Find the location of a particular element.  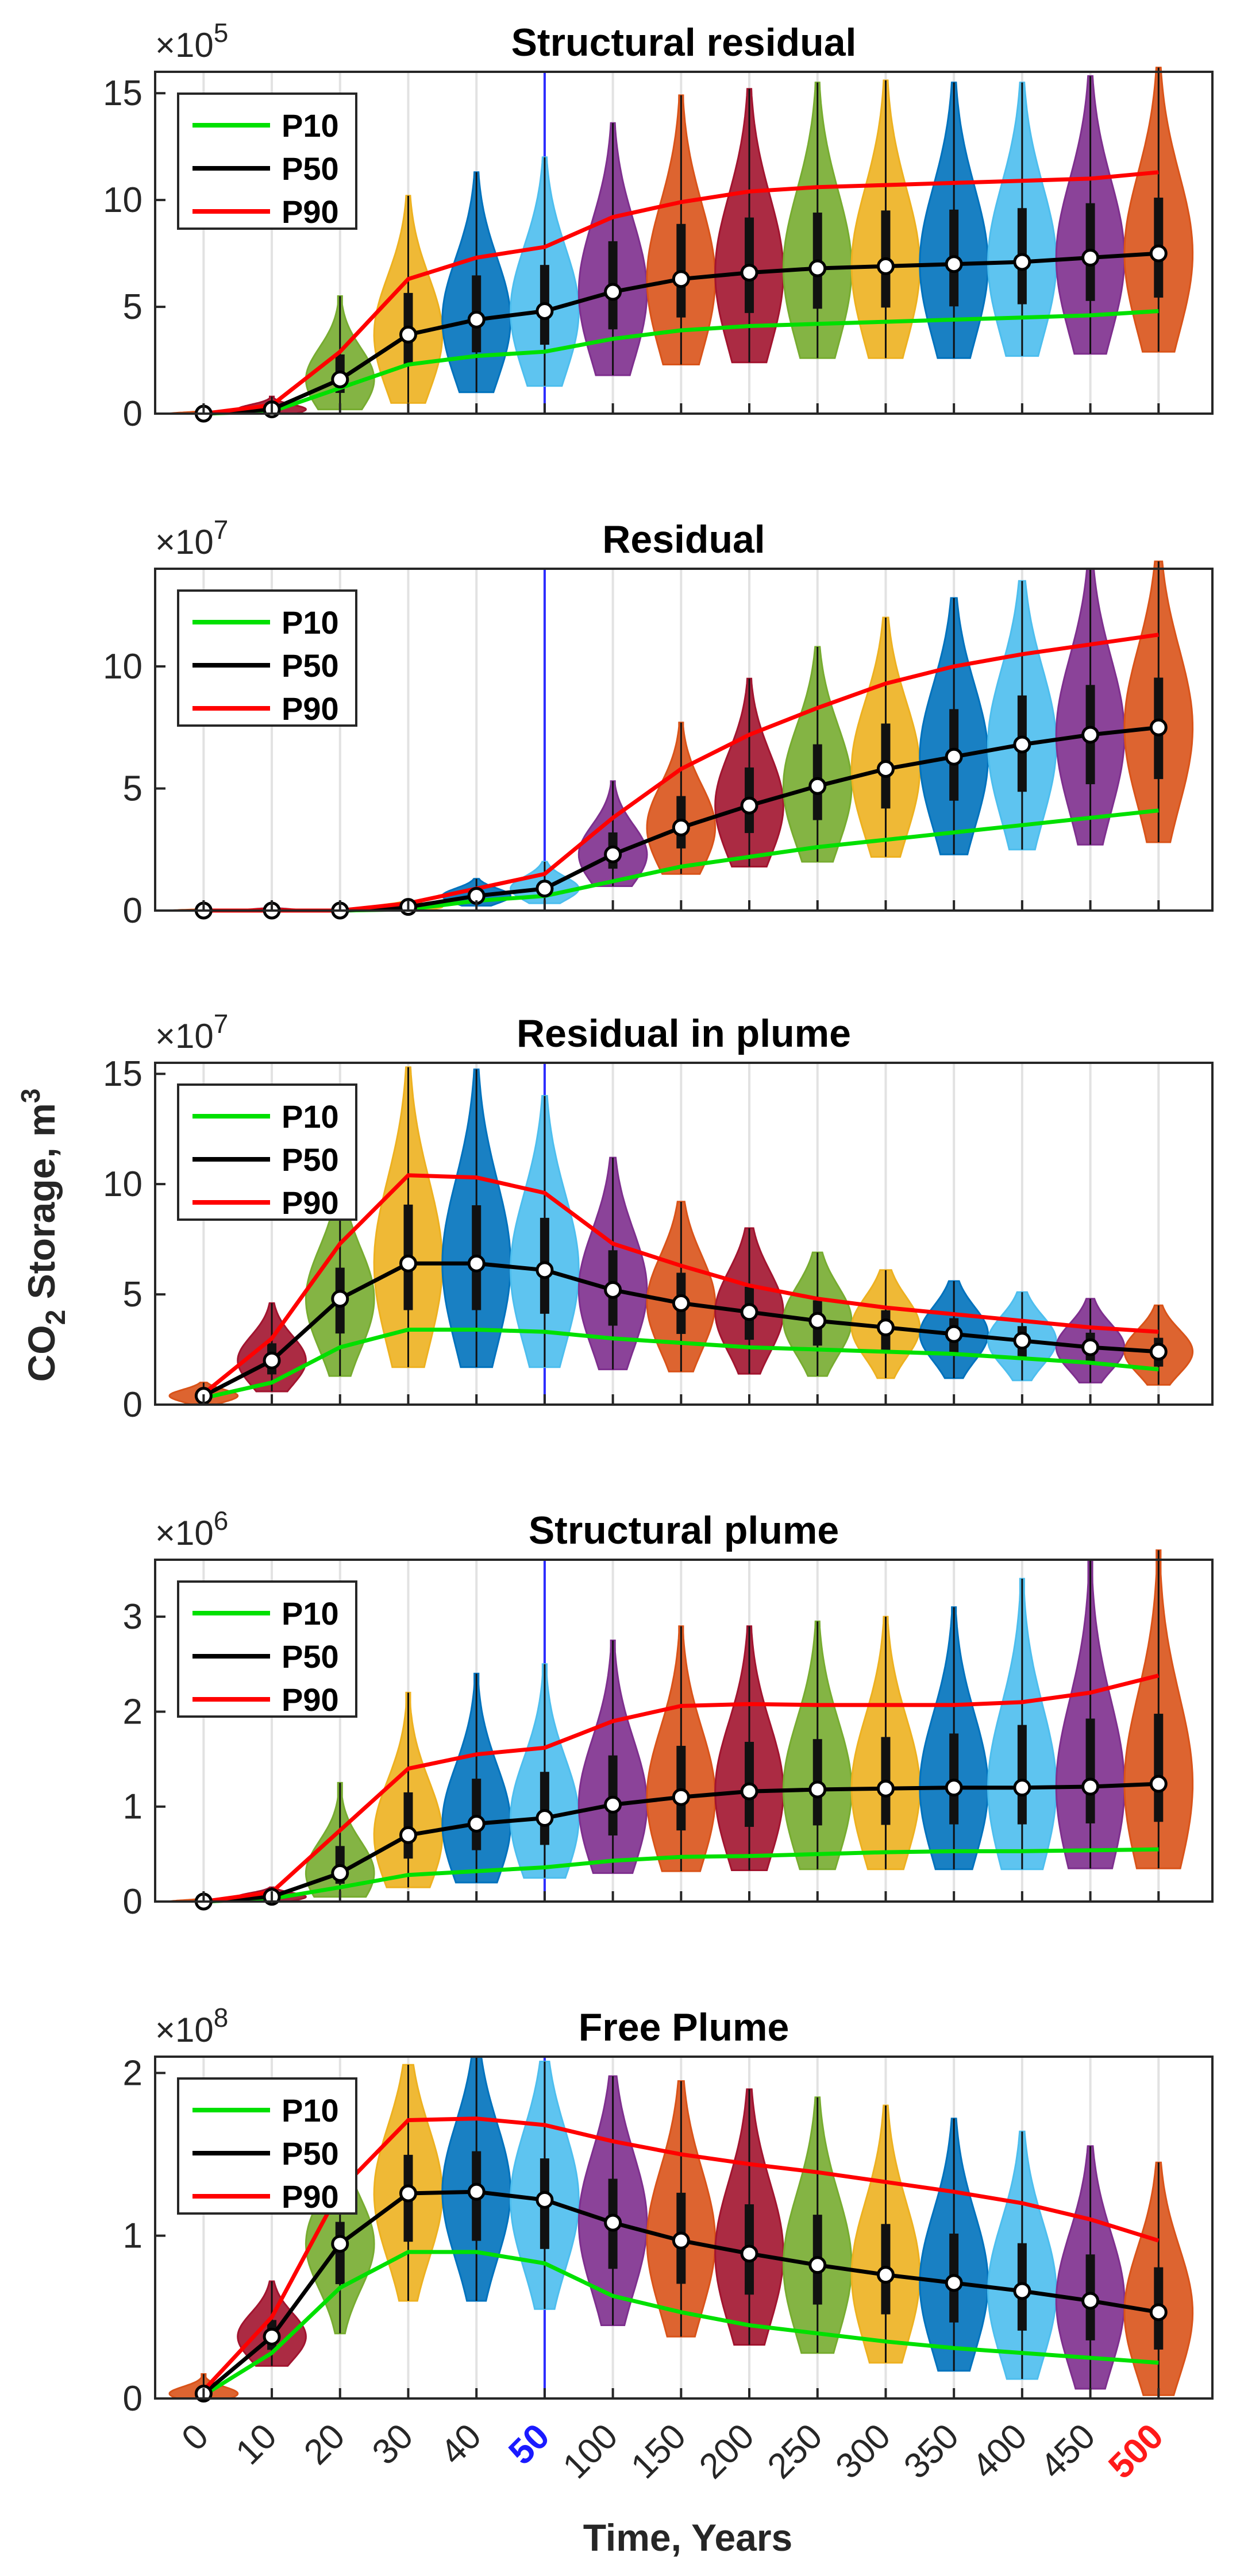

x-tick-label: 30 is located at coordinates (393, 2445).